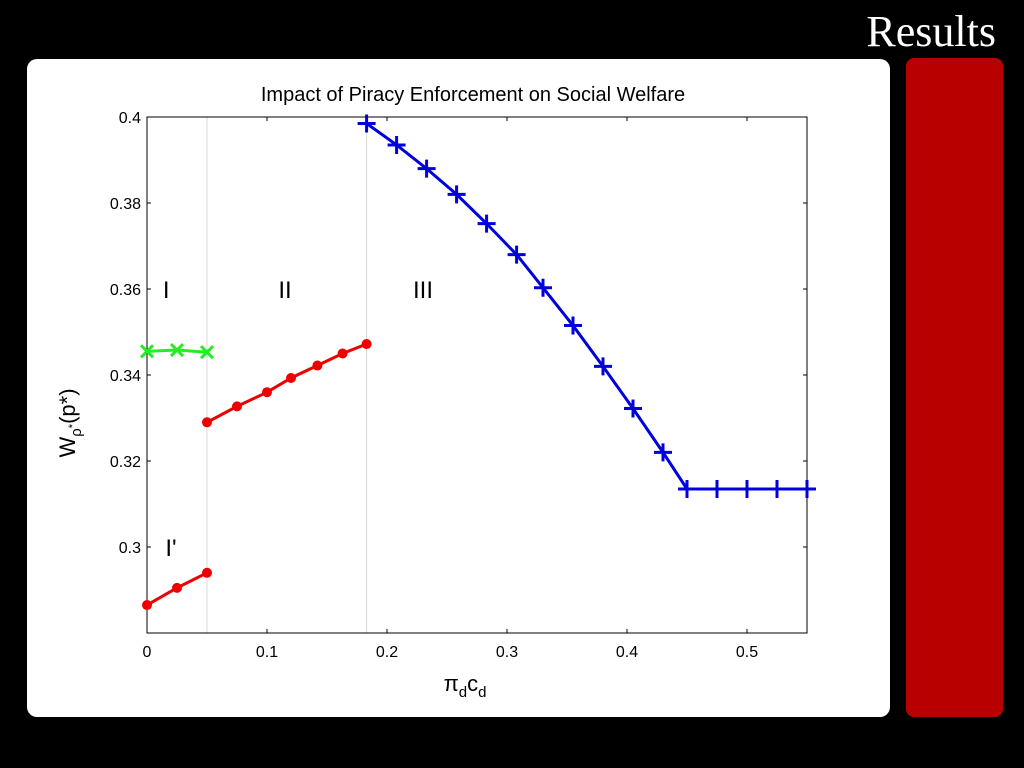 This screenshot has height=768, width=1024. What do you see at coordinates (125, 290) in the screenshot?
I see `y-tick-label: 0.36` at bounding box center [125, 290].